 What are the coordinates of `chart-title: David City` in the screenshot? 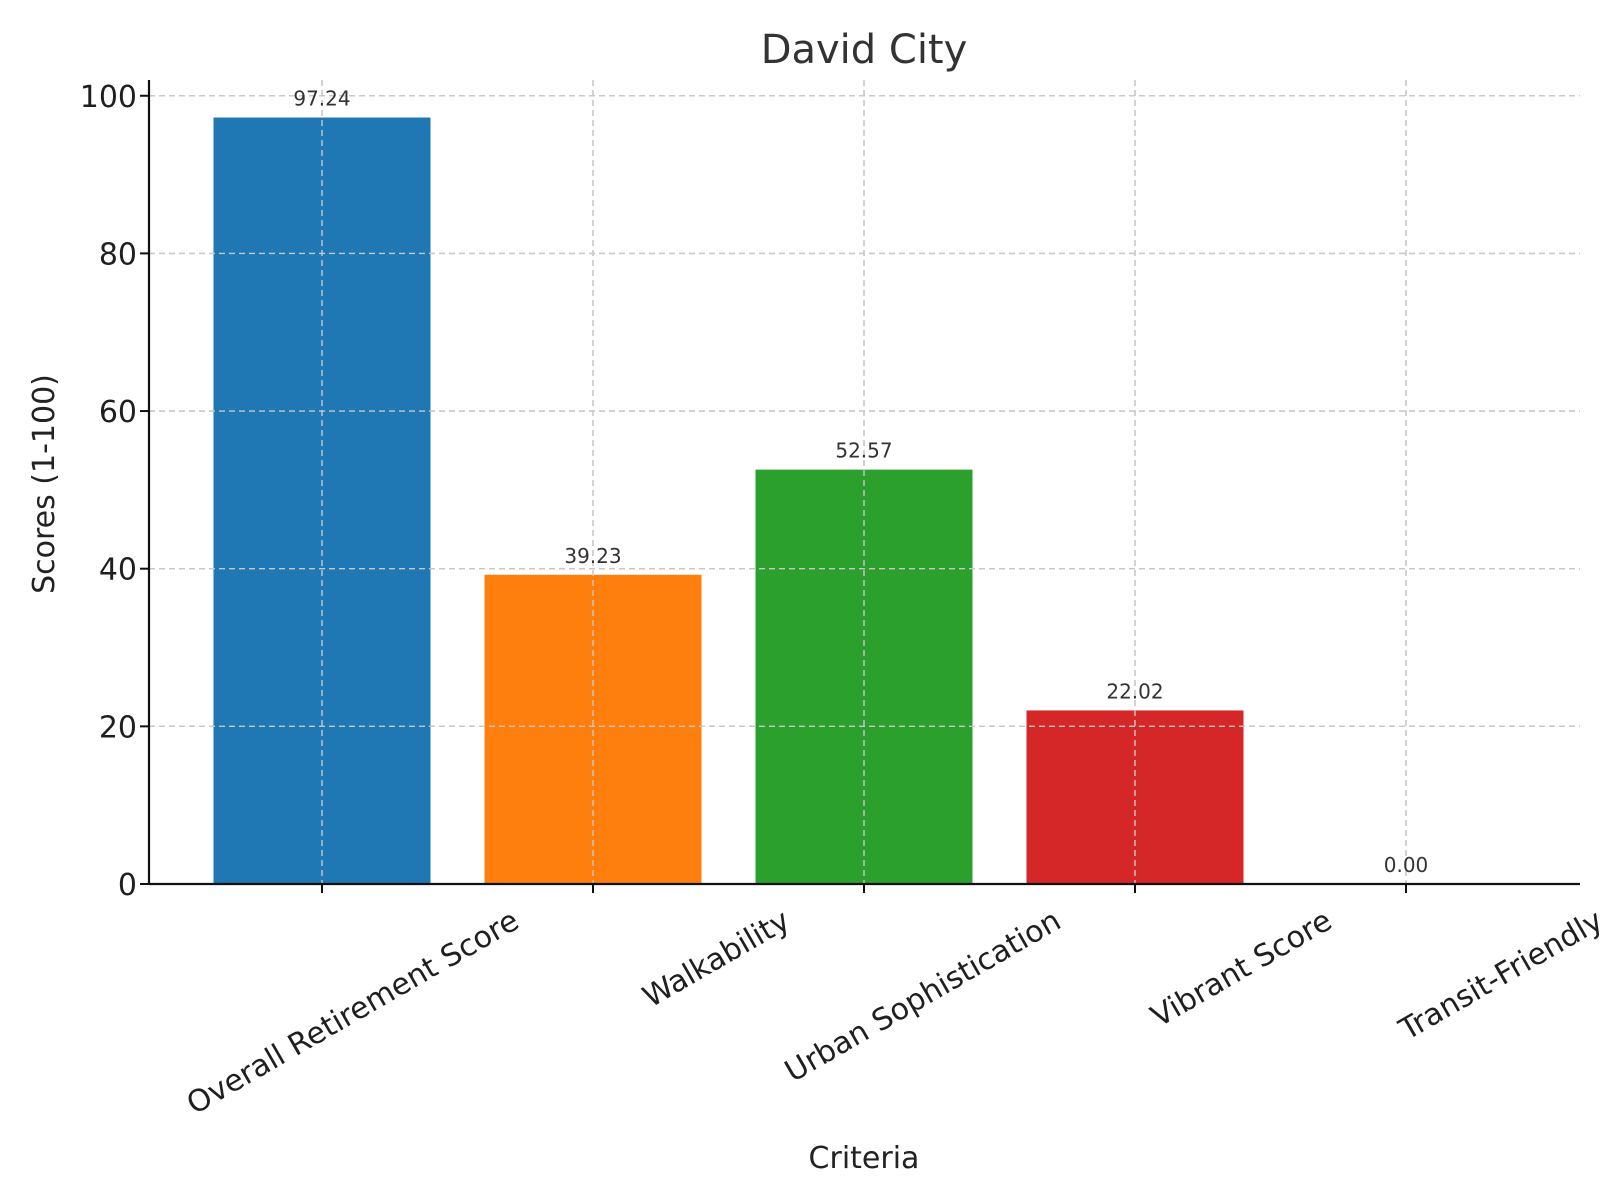 It's located at (864, 50).